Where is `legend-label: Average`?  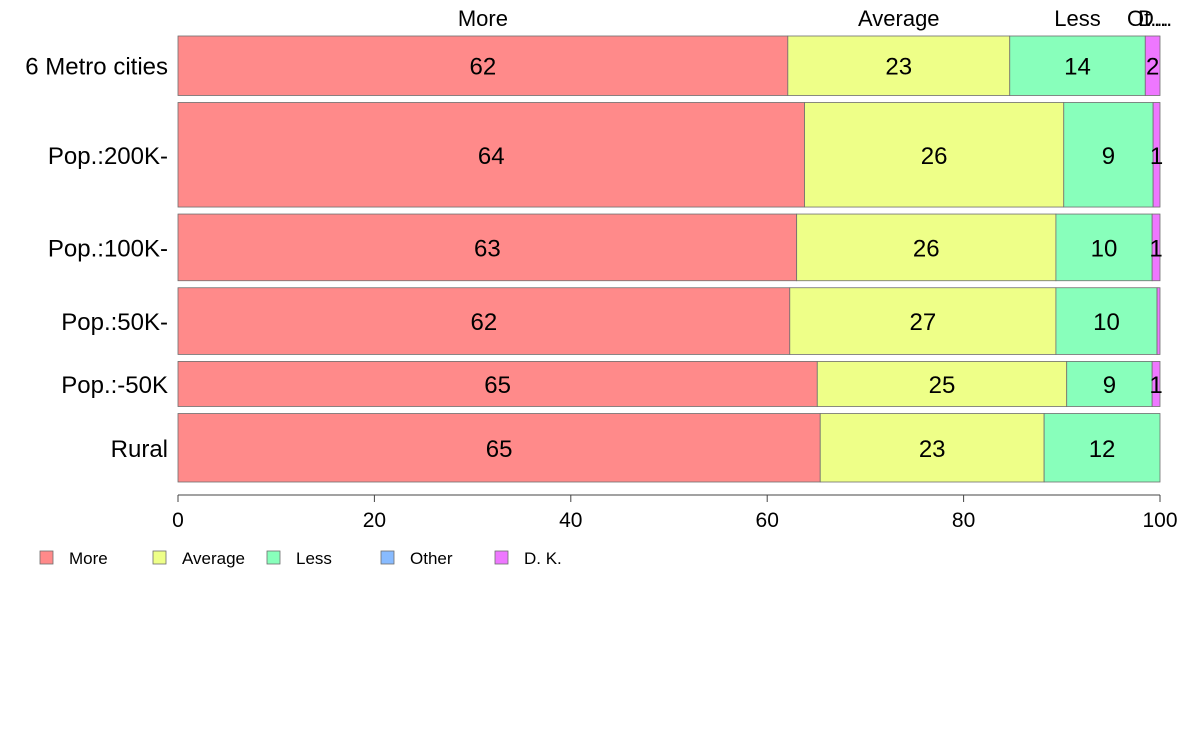
legend-label: Average is located at coordinates (213, 558).